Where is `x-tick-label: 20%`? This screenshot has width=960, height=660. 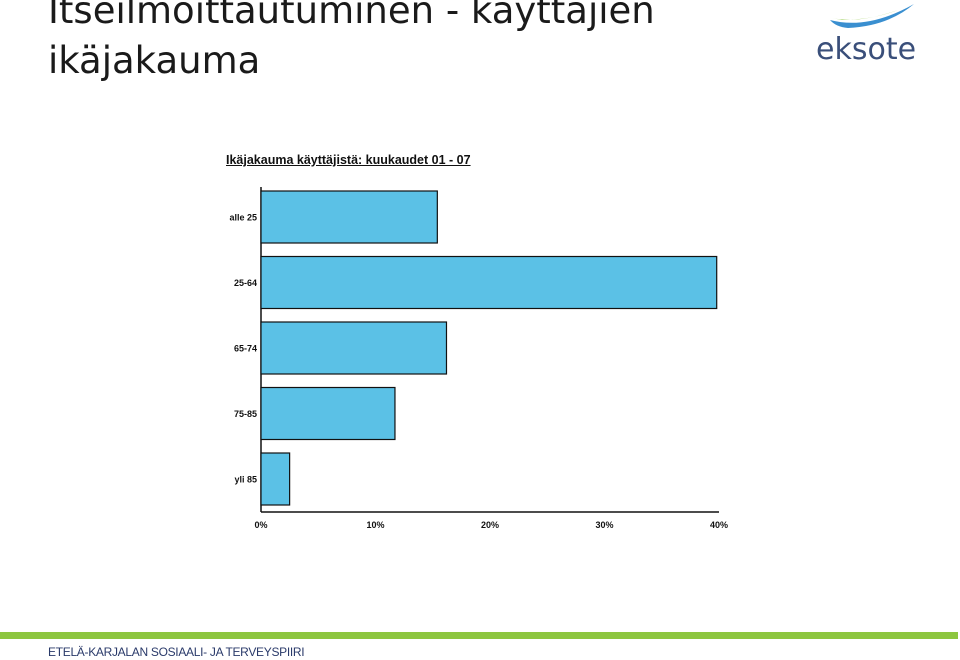 x-tick-label: 20% is located at coordinates (490, 525).